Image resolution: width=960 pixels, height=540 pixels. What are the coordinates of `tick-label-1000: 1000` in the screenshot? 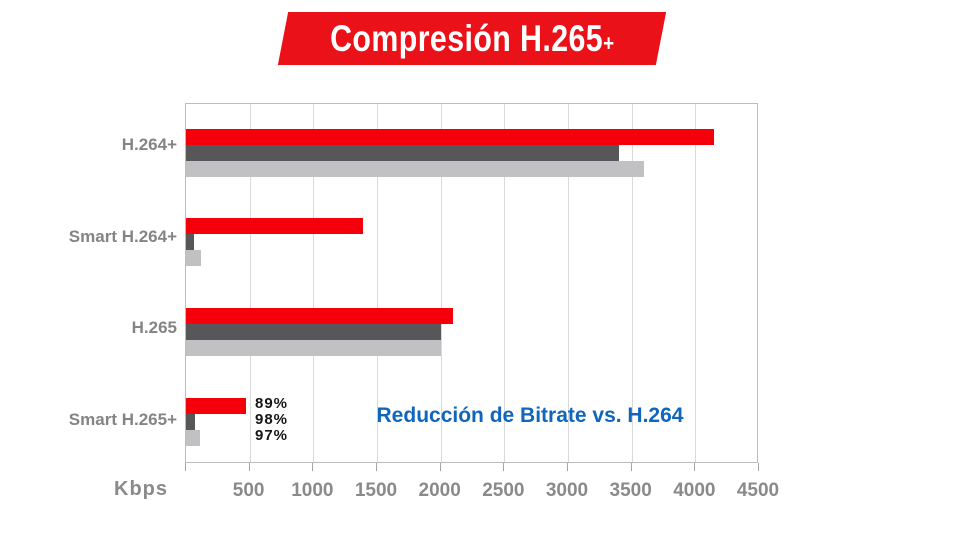 It's located at (312, 490).